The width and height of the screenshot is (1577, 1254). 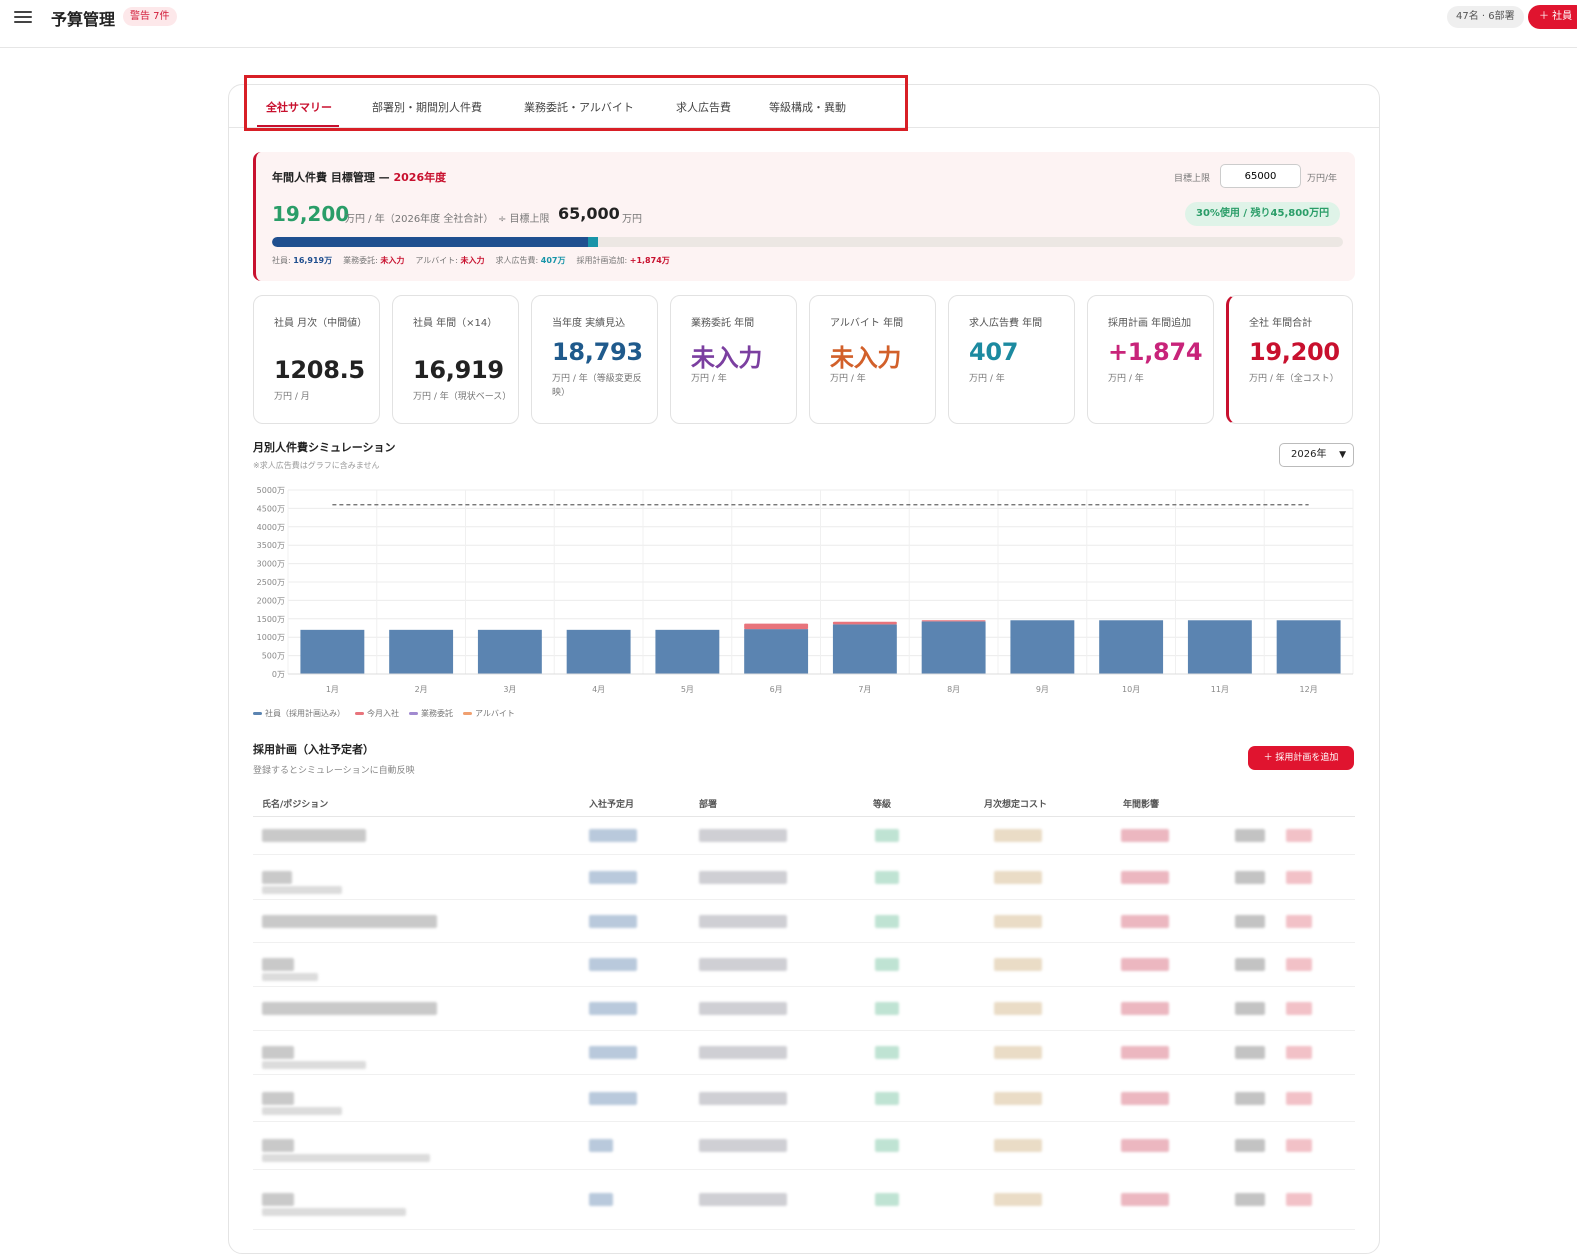 What do you see at coordinates (687, 689) in the screenshot?
I see `x-tick-label: 5月` at bounding box center [687, 689].